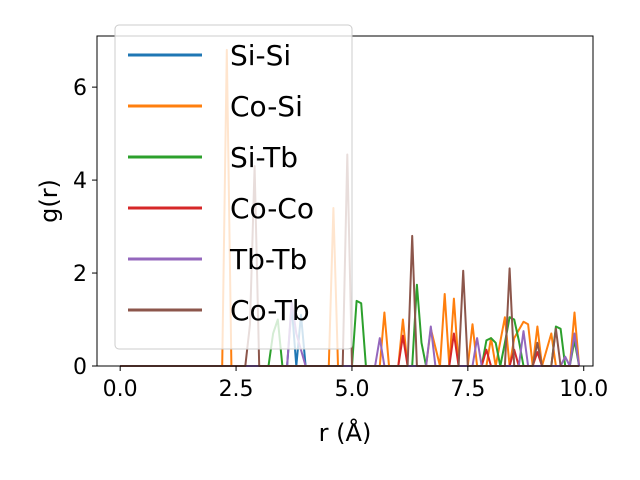 The width and height of the screenshot is (640, 480). I want to click on x-tick-label: 5.0, so click(351, 389).